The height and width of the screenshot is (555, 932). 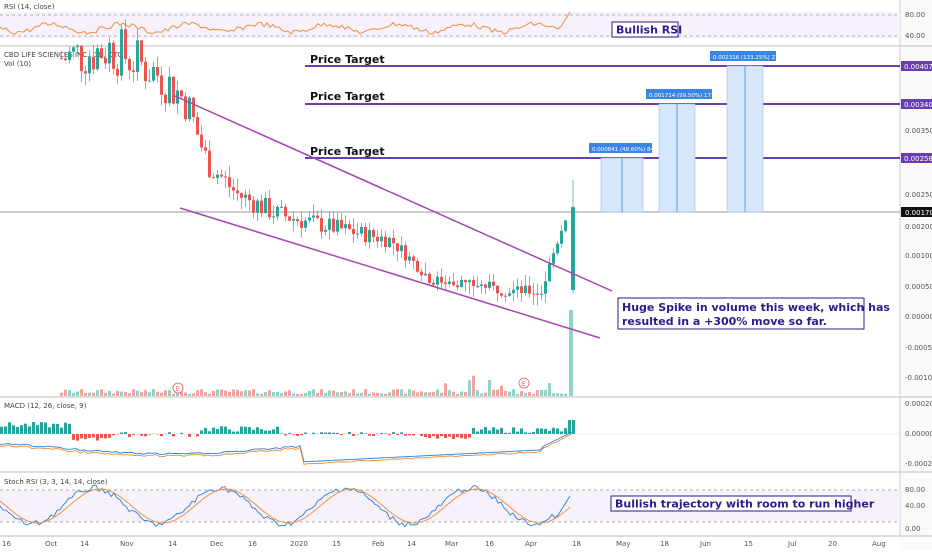 I want to click on stoch-tick: 40.00, so click(x=915, y=506).